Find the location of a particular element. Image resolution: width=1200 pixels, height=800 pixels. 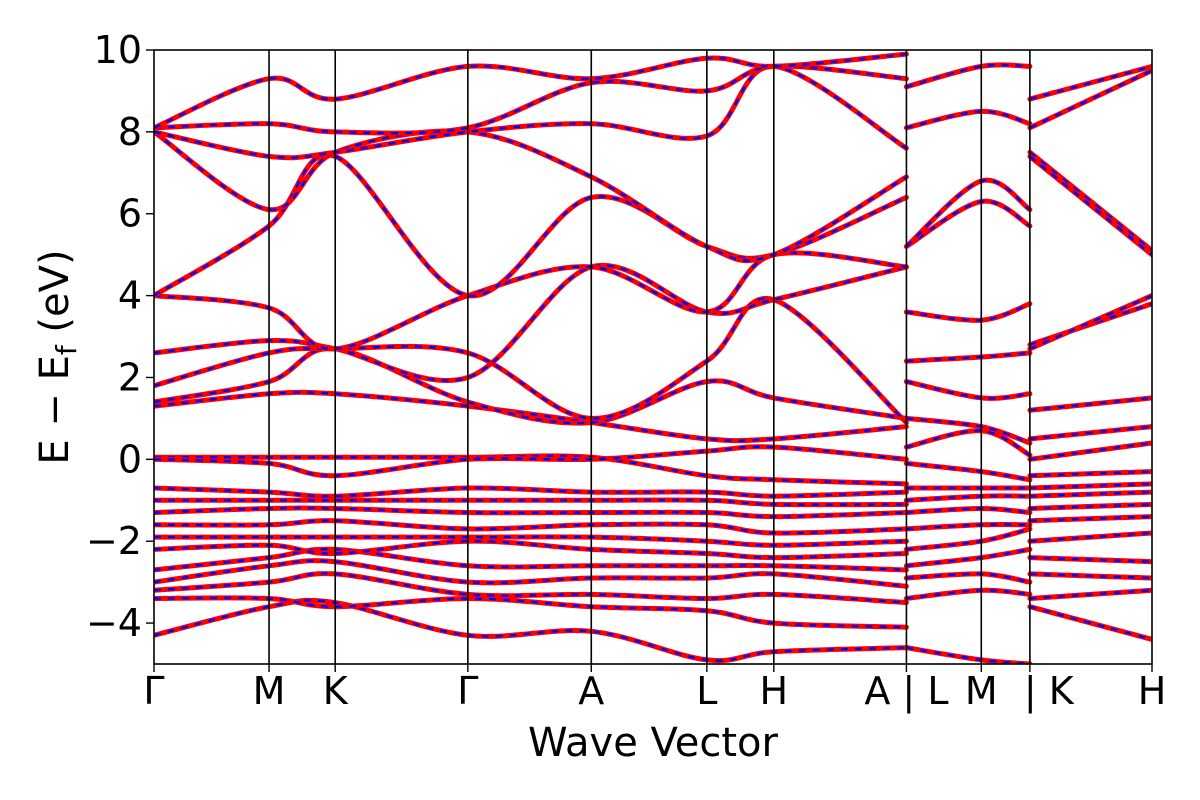

x-axis-title: Wave Vector is located at coordinates (653, 743).